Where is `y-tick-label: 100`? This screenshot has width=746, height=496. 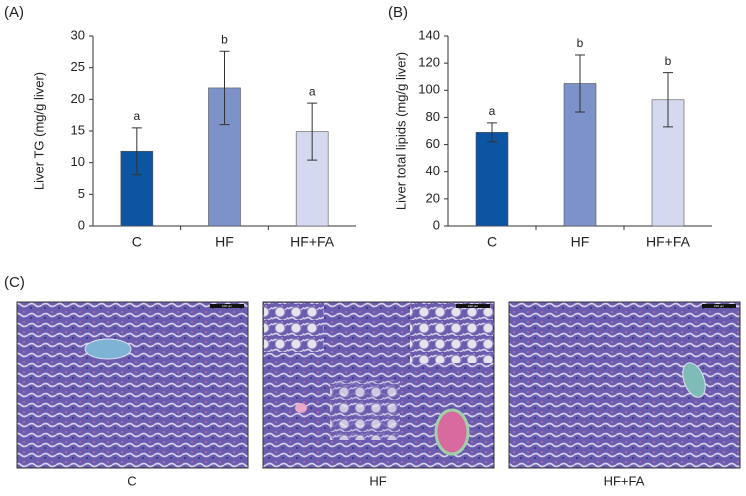
y-tick-label: 100 is located at coordinates (429, 89).